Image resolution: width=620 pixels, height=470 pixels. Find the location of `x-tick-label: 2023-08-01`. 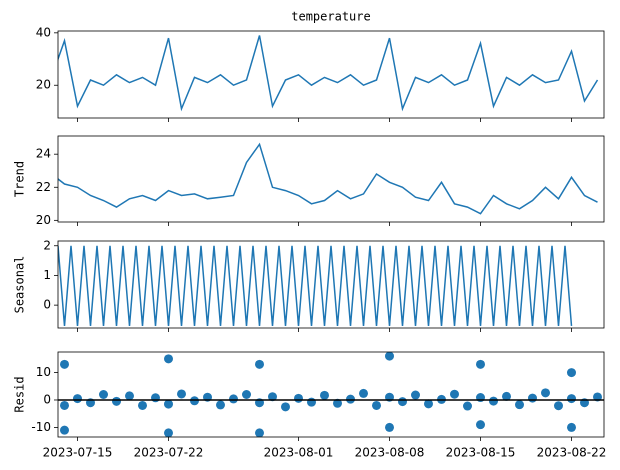

x-tick-label: 2023-08-01 is located at coordinates (299, 453).